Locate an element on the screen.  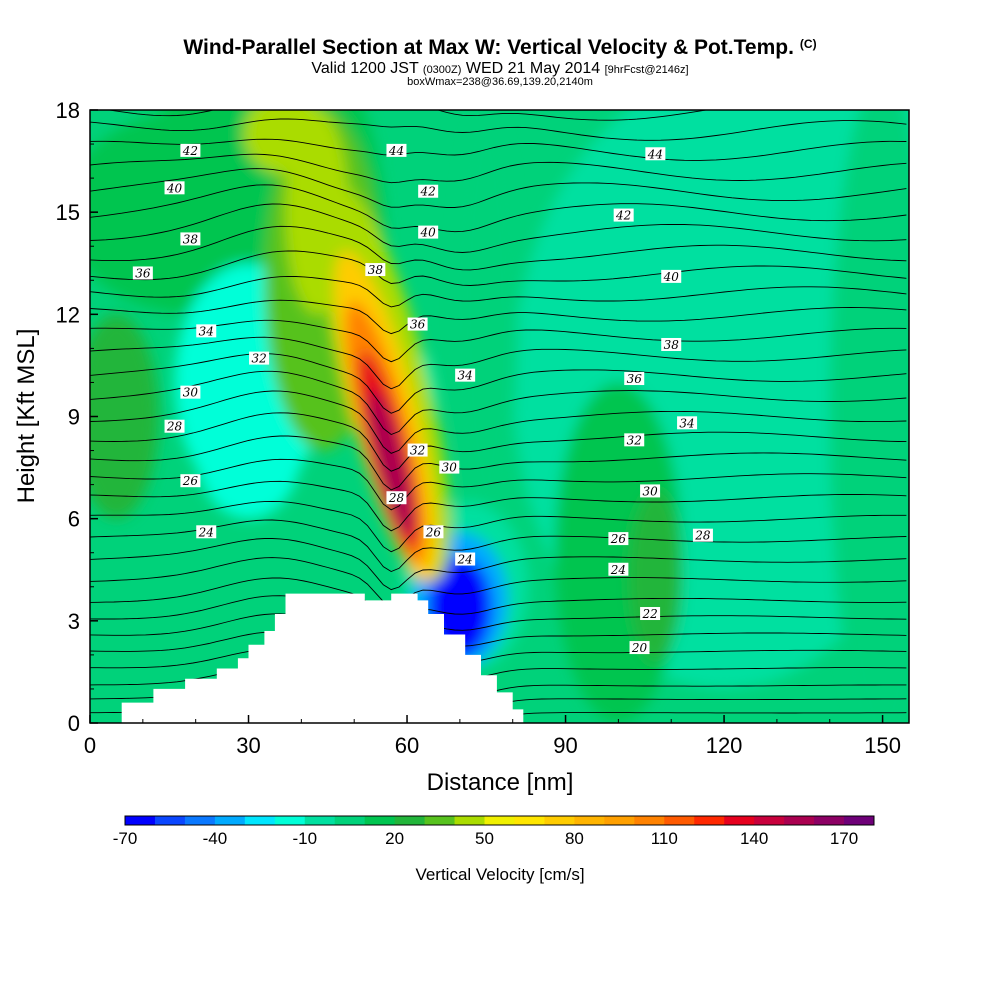
x-tick-label: 120 is located at coordinates (724, 745).